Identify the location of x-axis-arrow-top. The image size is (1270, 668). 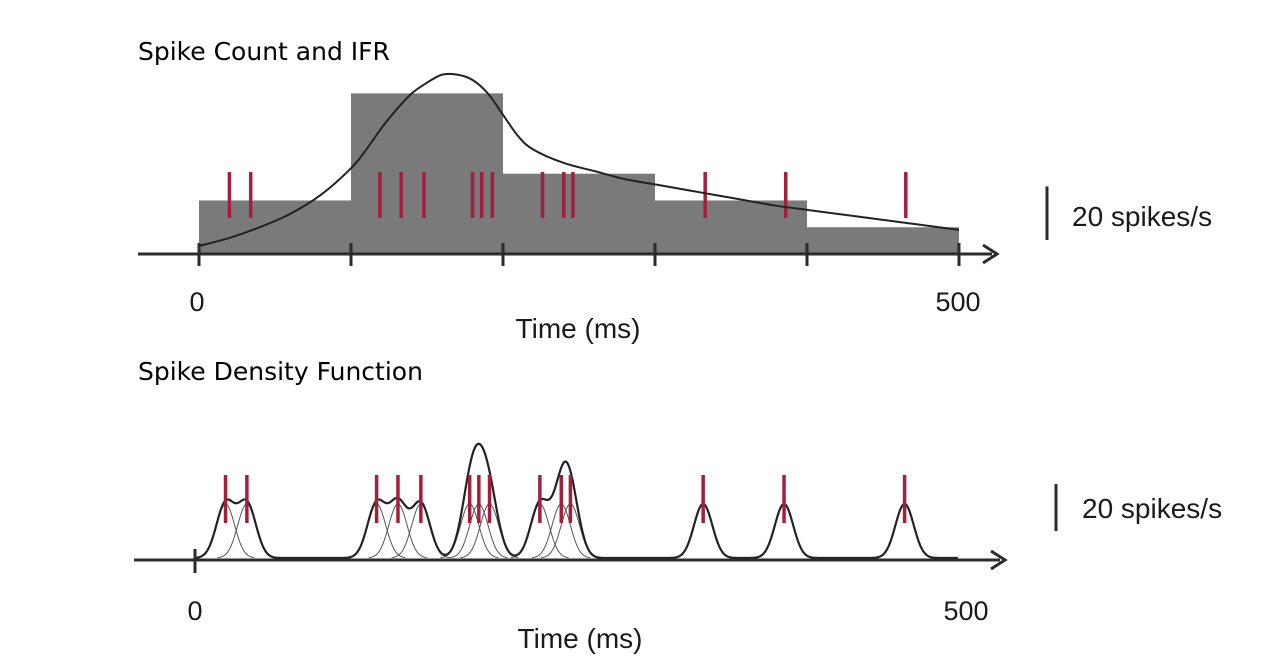
(991, 254).